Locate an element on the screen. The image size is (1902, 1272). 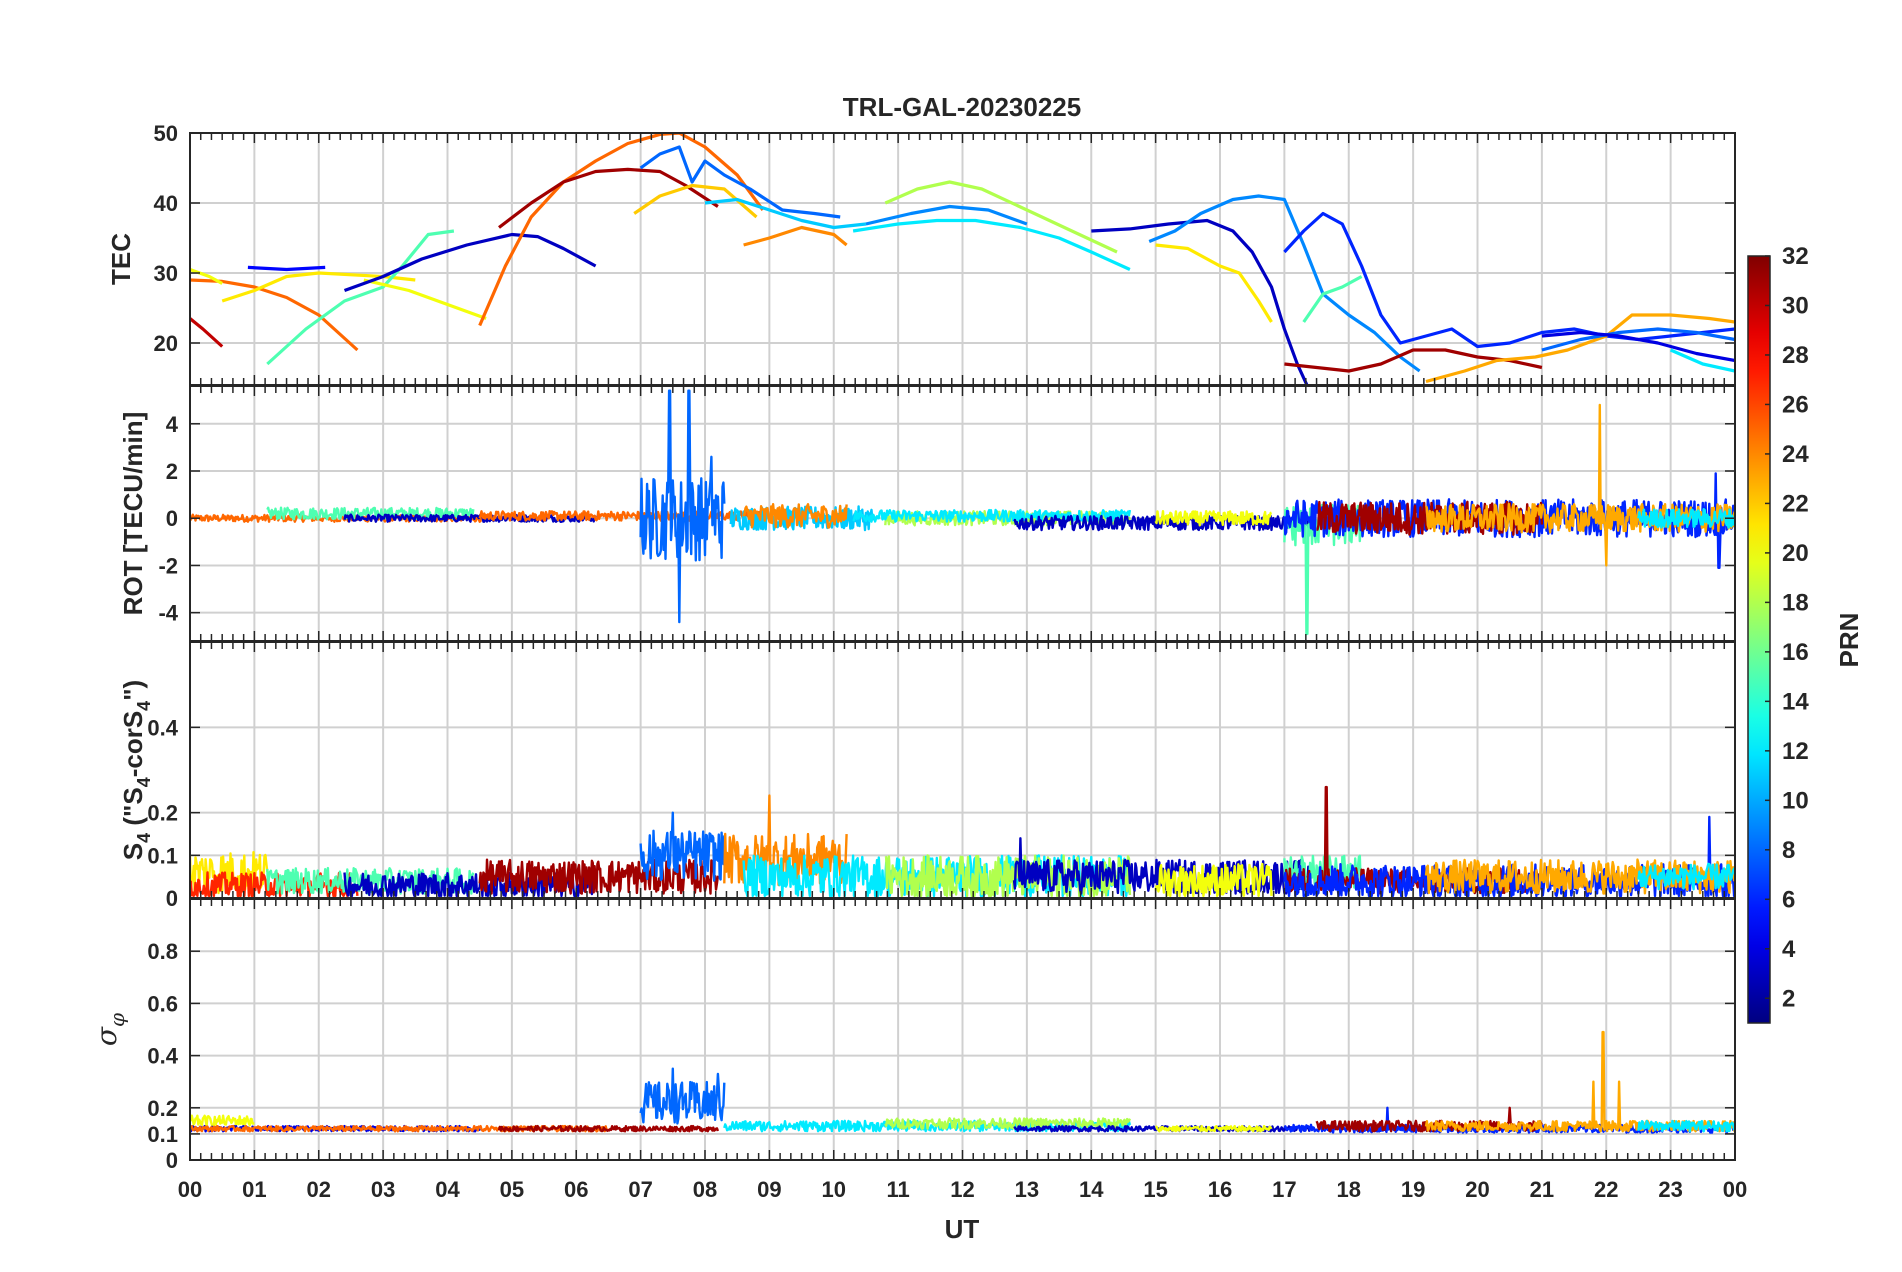
x-tick-label: 11 is located at coordinates (897, 1189).